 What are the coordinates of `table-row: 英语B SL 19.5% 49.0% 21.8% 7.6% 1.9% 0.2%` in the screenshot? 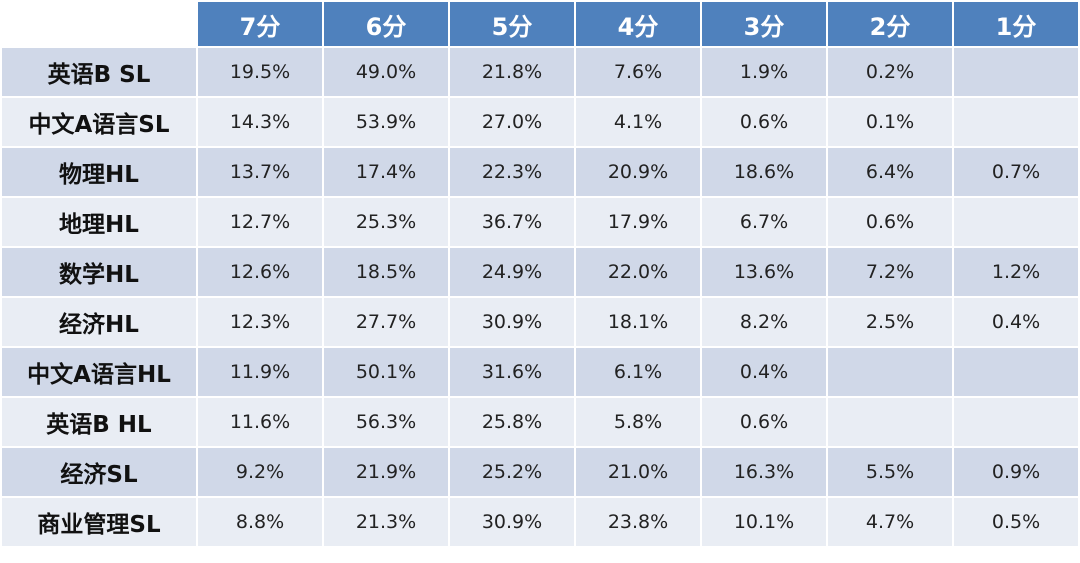 It's located at (540, 72).